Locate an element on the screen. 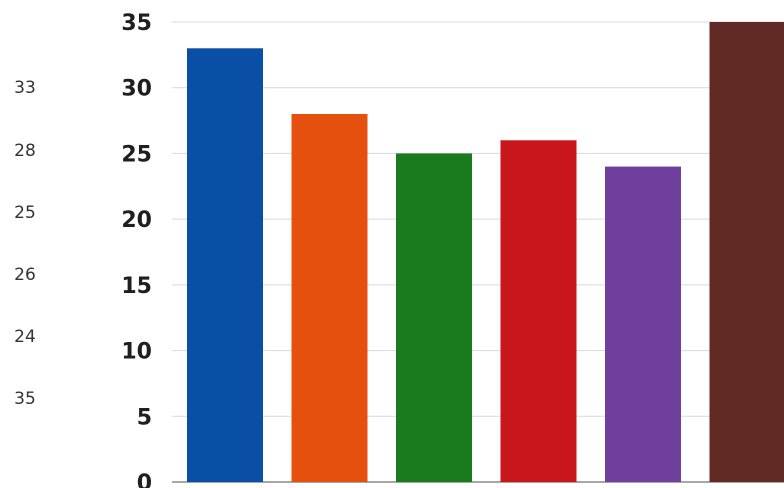 The height and width of the screenshot is (488, 784). value-label-2: 28 is located at coordinates (25, 151).